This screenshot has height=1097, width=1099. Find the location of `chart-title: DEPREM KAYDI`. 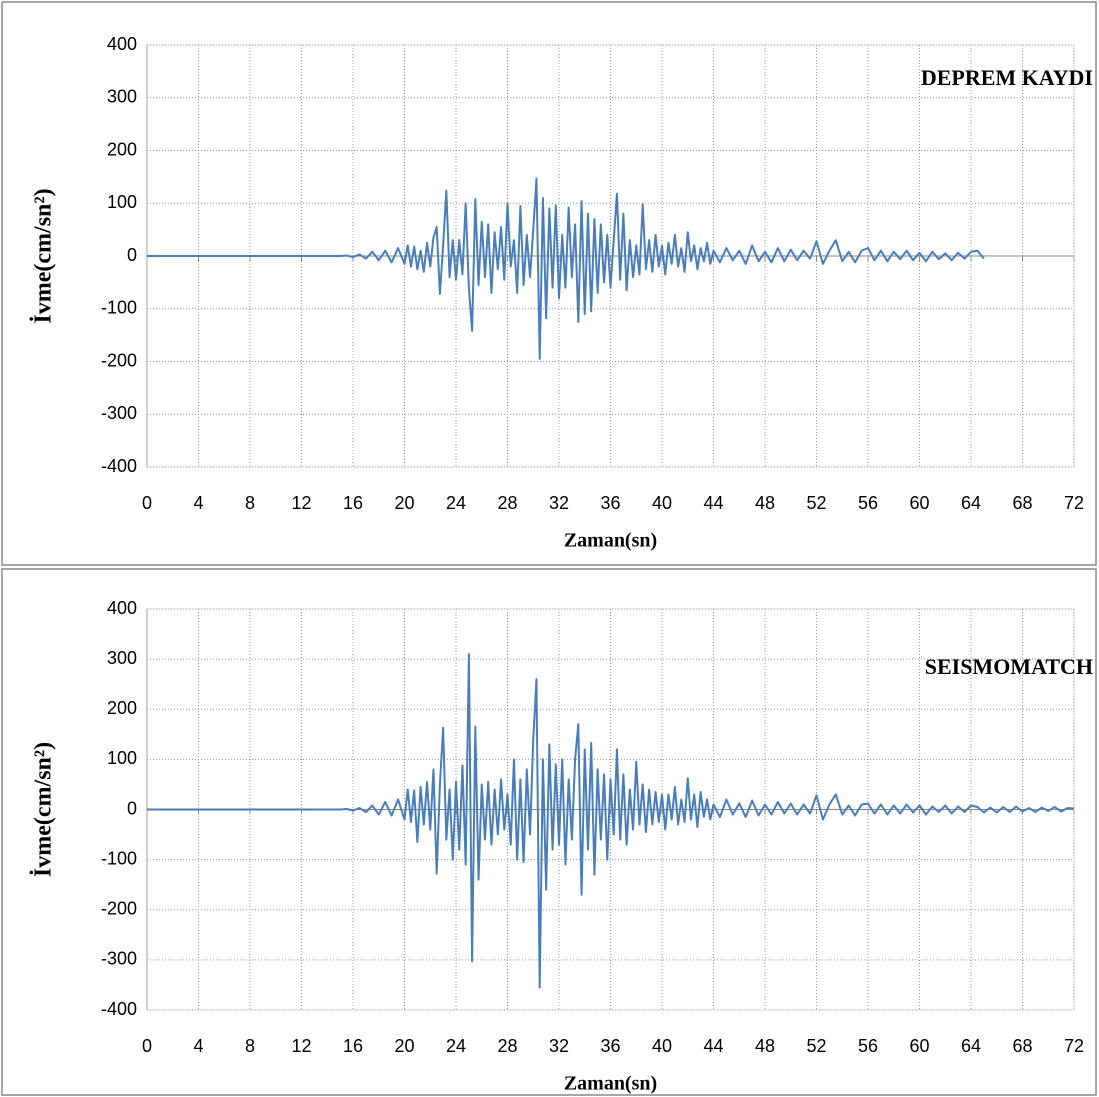

chart-title: DEPREM KAYDI is located at coordinates (1007, 77).